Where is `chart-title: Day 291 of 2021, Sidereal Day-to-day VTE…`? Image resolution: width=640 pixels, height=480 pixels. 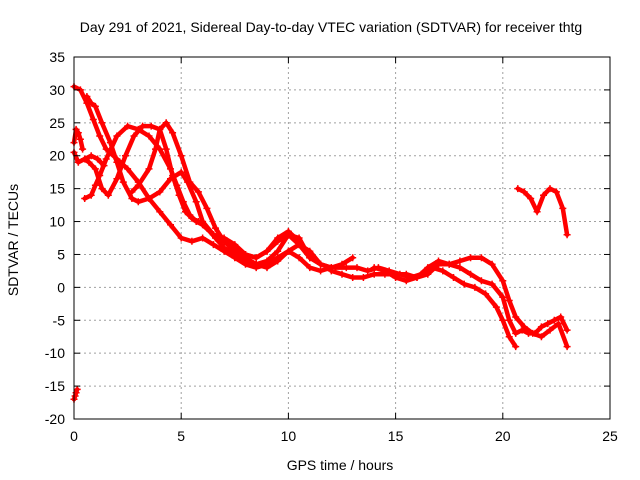 chart-title: Day 291 of 2021, Sidereal Day-to-day VTE… is located at coordinates (331, 27).